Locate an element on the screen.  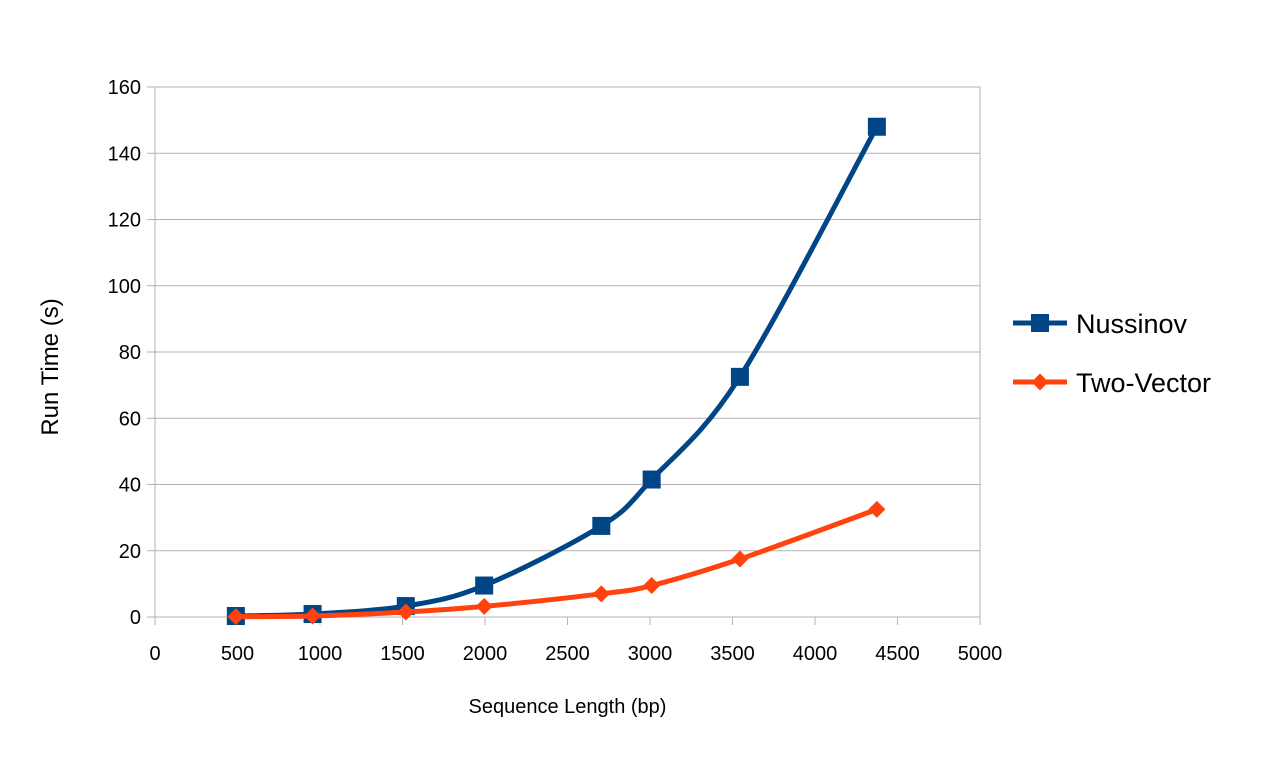
x-tick-label: 3000 is located at coordinates (650, 654).